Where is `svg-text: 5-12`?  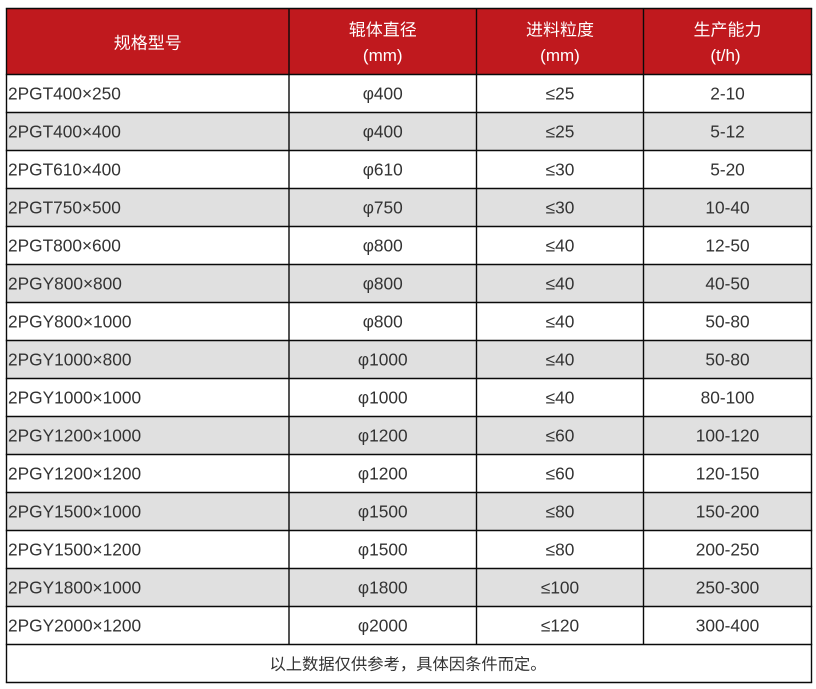
svg-text: 5-12 is located at coordinates (727, 132).